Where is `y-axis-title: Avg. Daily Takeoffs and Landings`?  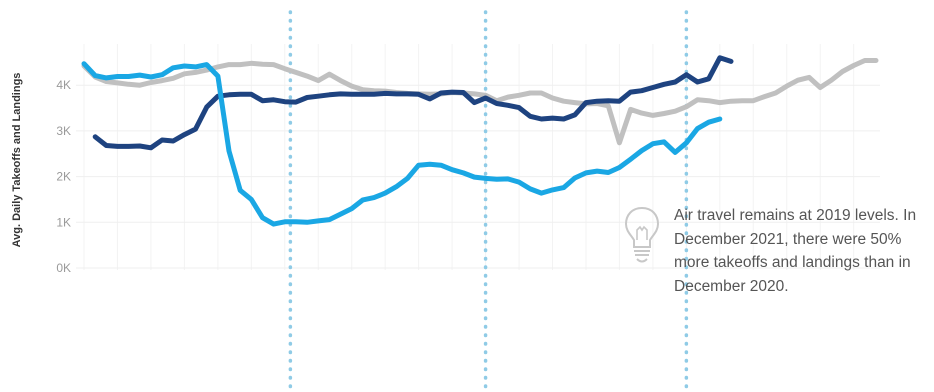
y-axis-title: Avg. Daily Takeoffs and Landings is located at coordinates (17, 160).